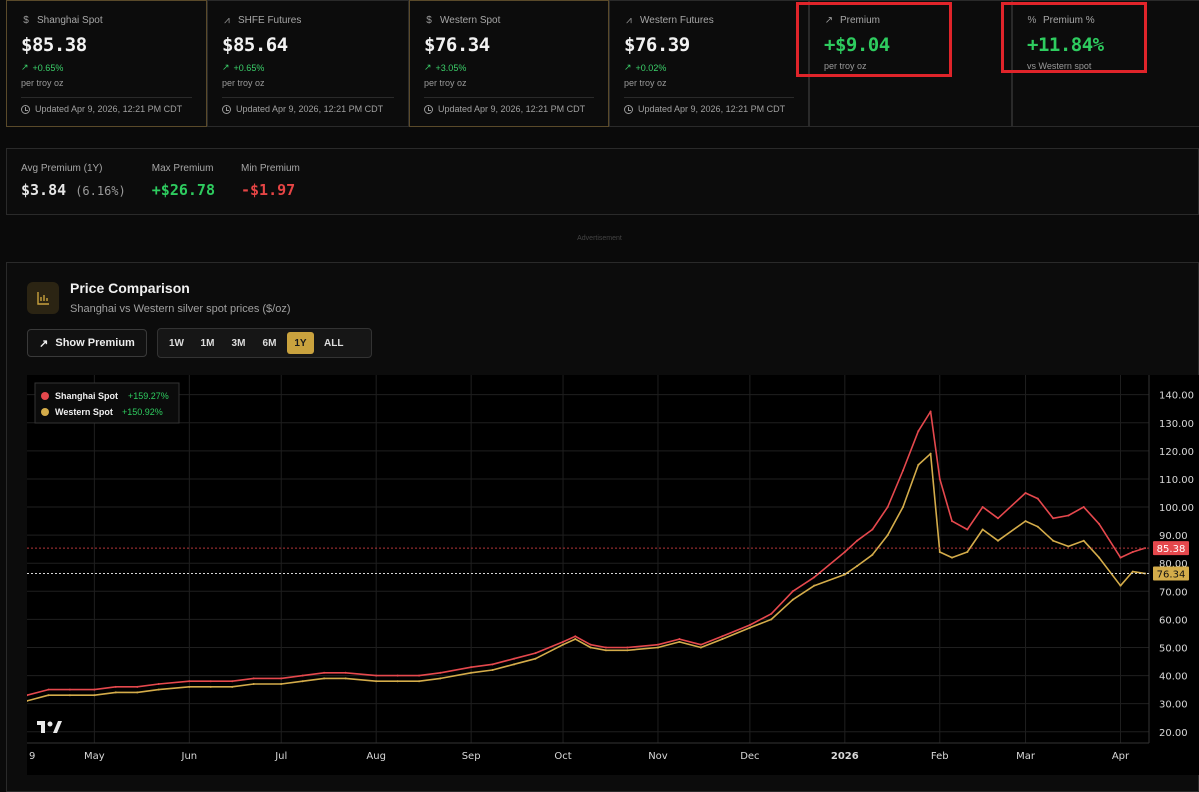 This screenshot has height=792, width=1199. I want to click on card-premium: ↗ Premium +$9.04 per troy oz, so click(910, 63).